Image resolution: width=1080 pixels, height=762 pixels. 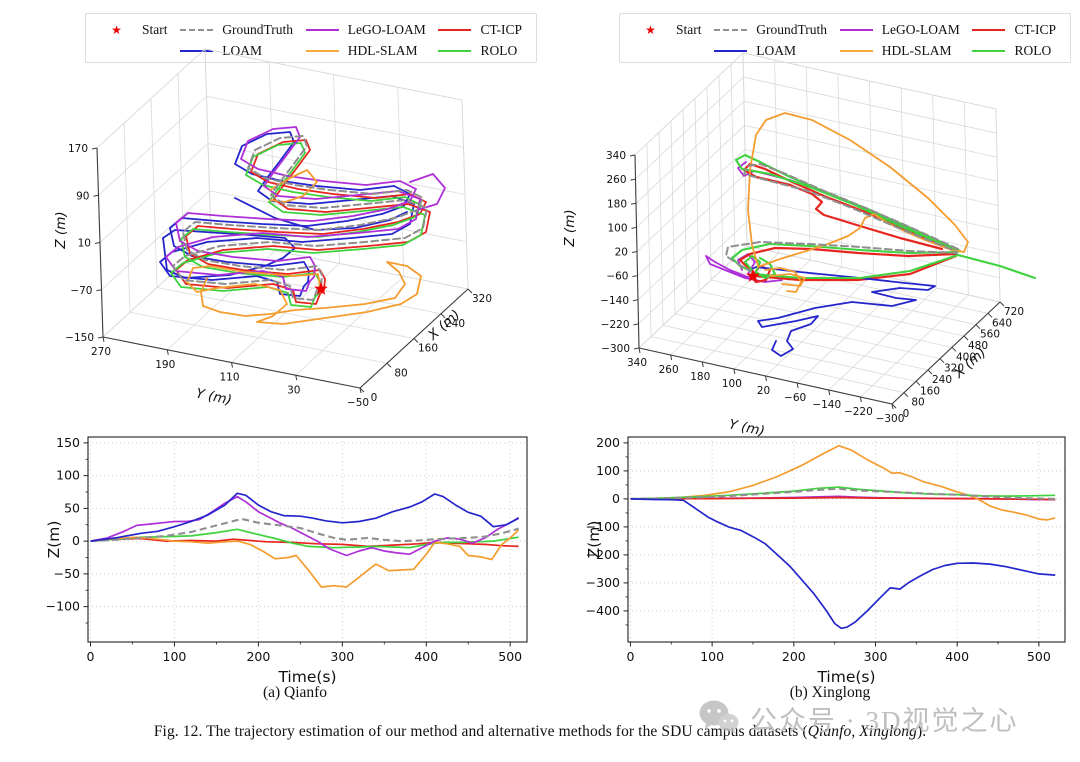 I want to click on series-rolo, so click(x=304, y=538).